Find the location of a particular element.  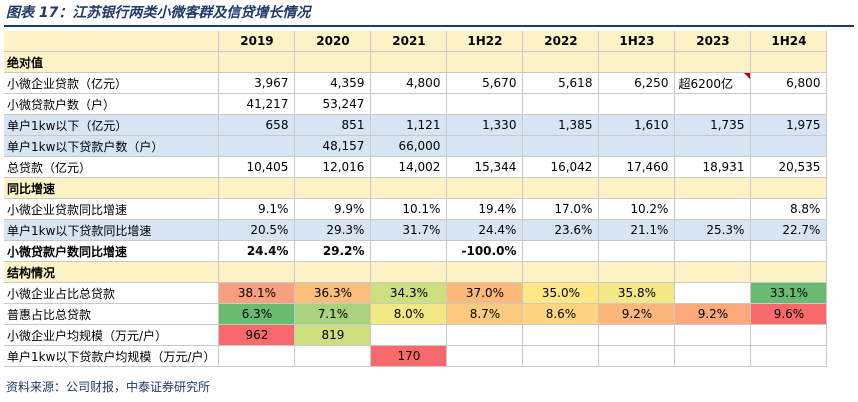

table-cell: 37.0% is located at coordinates (485, 293).